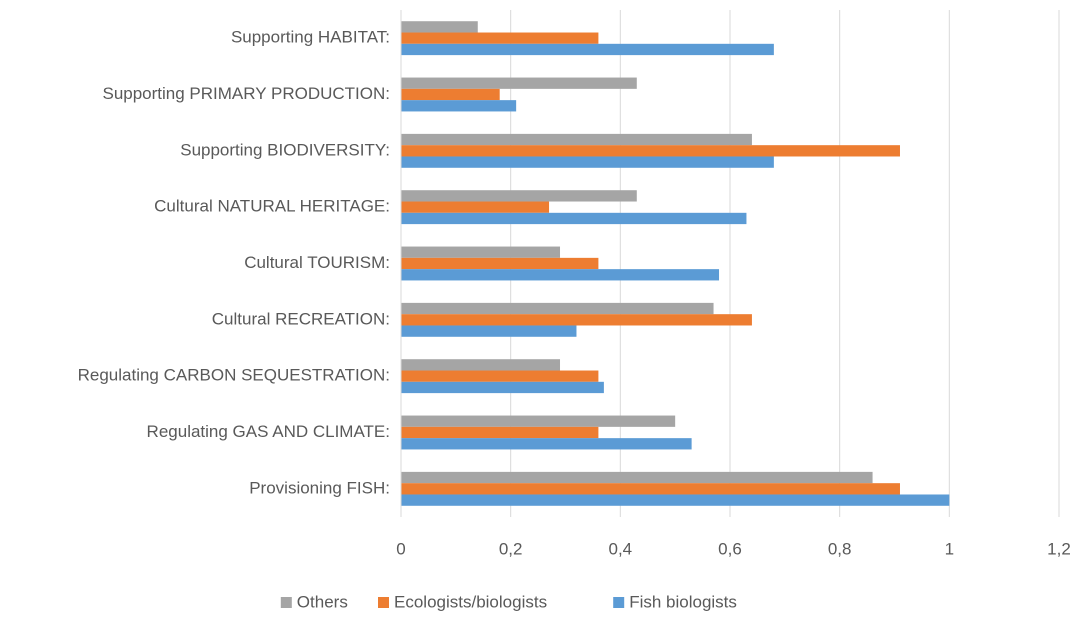  What do you see at coordinates (268, 431) in the screenshot?
I see `y-tick-label: Regulating GAS AND CLIMATE:` at bounding box center [268, 431].